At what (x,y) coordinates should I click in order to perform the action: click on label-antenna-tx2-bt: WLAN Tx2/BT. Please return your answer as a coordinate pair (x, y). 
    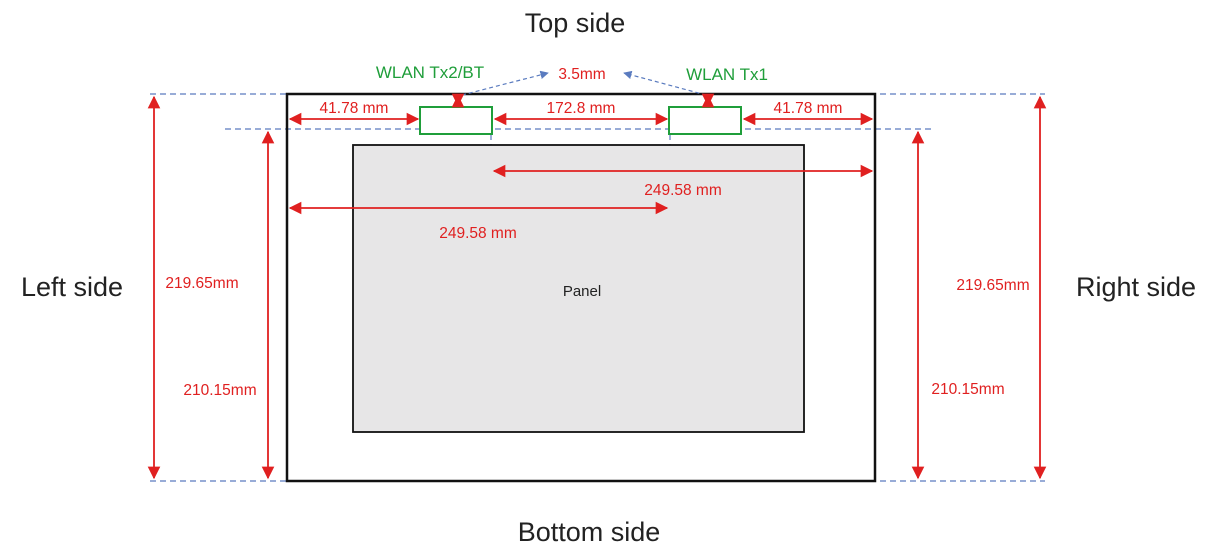
    Looking at the image, I should click on (430, 72).